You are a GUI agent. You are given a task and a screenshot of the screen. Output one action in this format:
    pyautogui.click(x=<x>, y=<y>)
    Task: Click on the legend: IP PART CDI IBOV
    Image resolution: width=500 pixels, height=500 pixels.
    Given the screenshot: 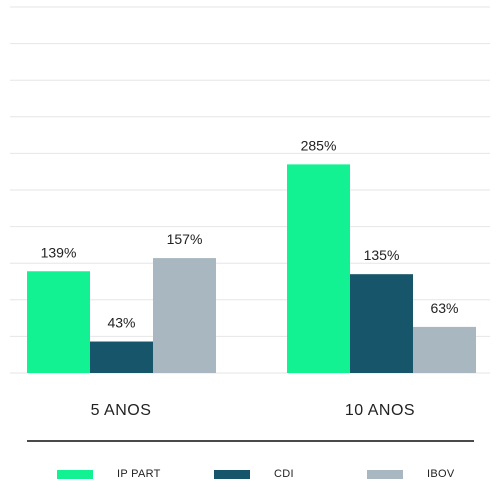 What is the action you would take?
    pyautogui.click(x=250, y=476)
    